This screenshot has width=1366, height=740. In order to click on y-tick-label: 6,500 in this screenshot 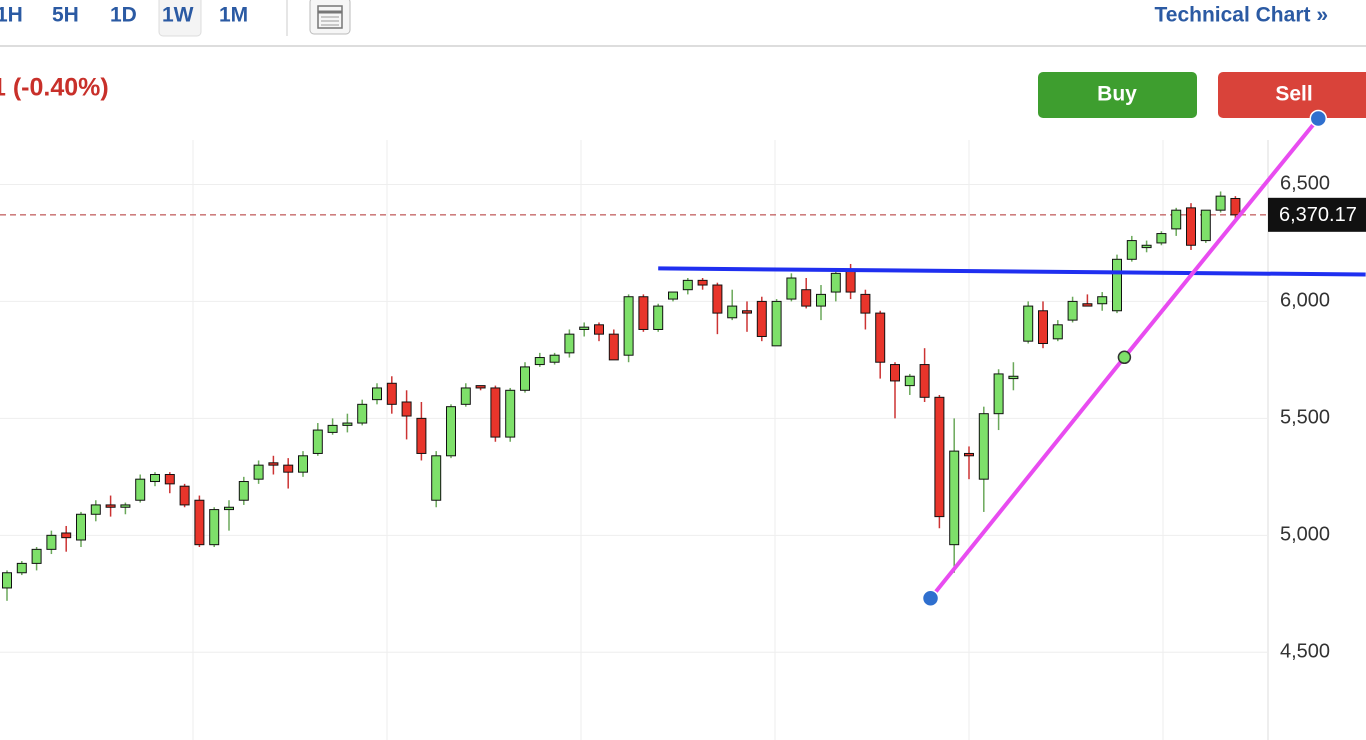, I will do `click(1305, 184)`.